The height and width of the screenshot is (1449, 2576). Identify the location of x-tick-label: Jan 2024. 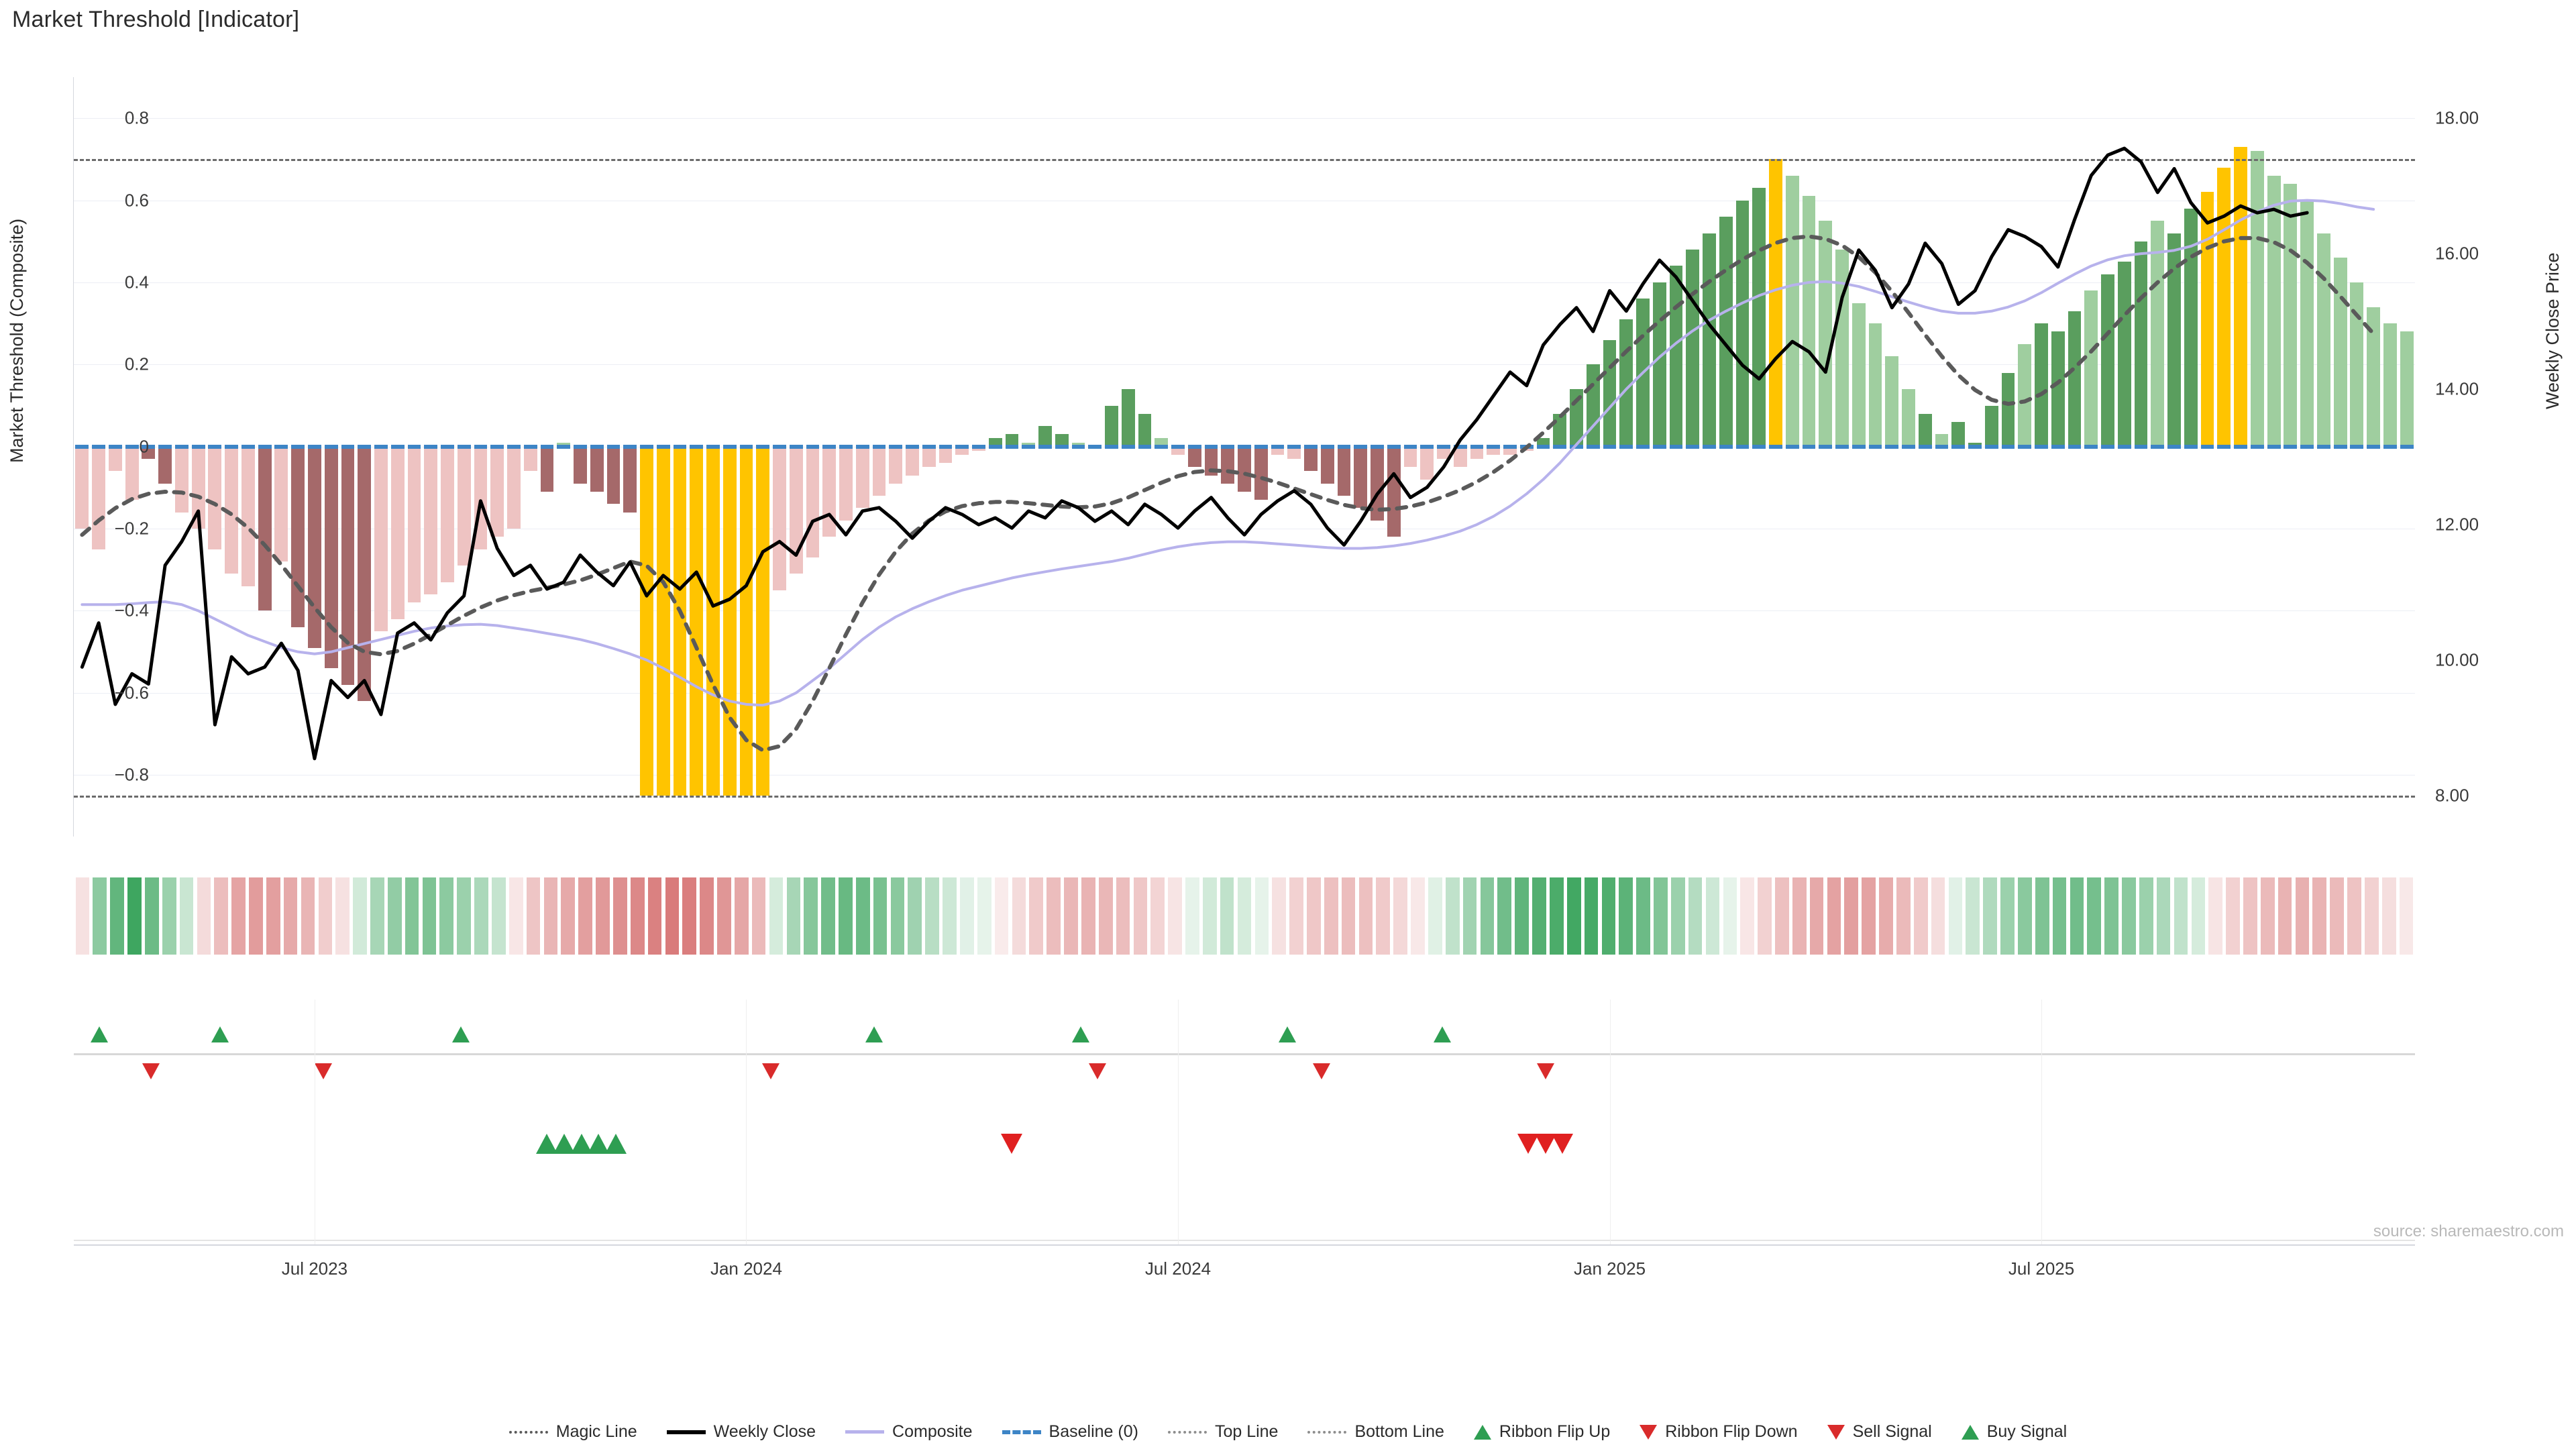
(746, 1268).